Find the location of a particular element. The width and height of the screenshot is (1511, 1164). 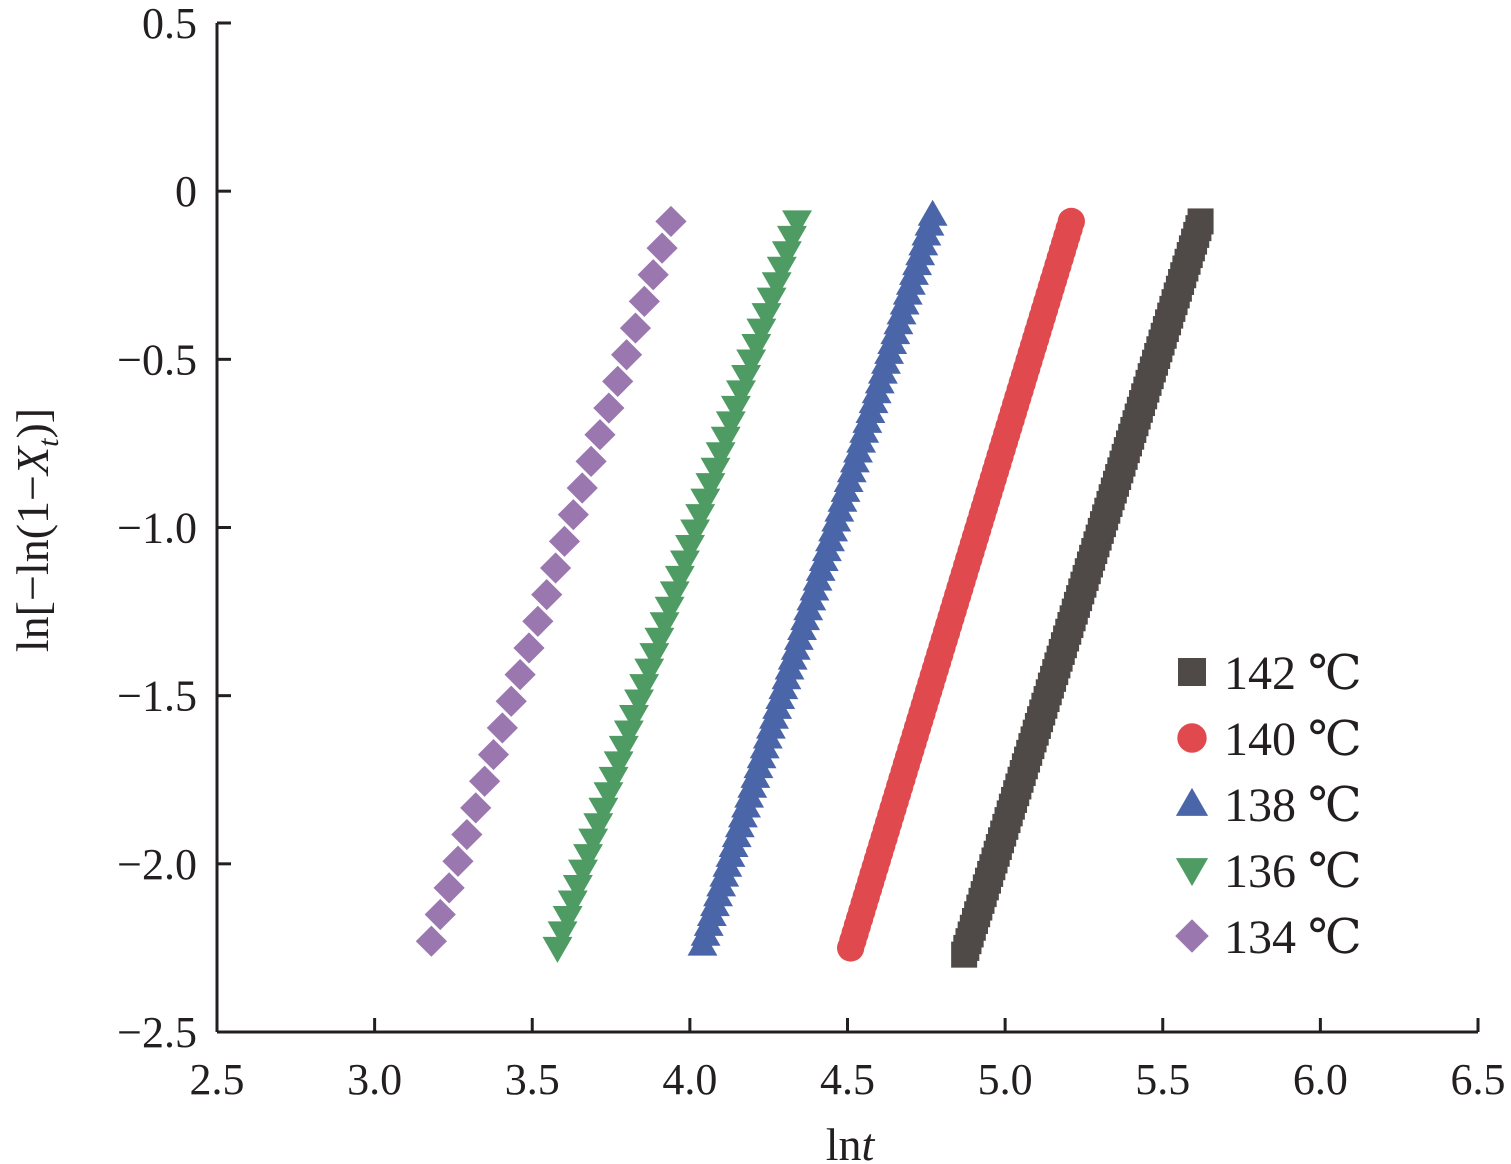

legend-label: 136 ℃ is located at coordinates (1293, 871).